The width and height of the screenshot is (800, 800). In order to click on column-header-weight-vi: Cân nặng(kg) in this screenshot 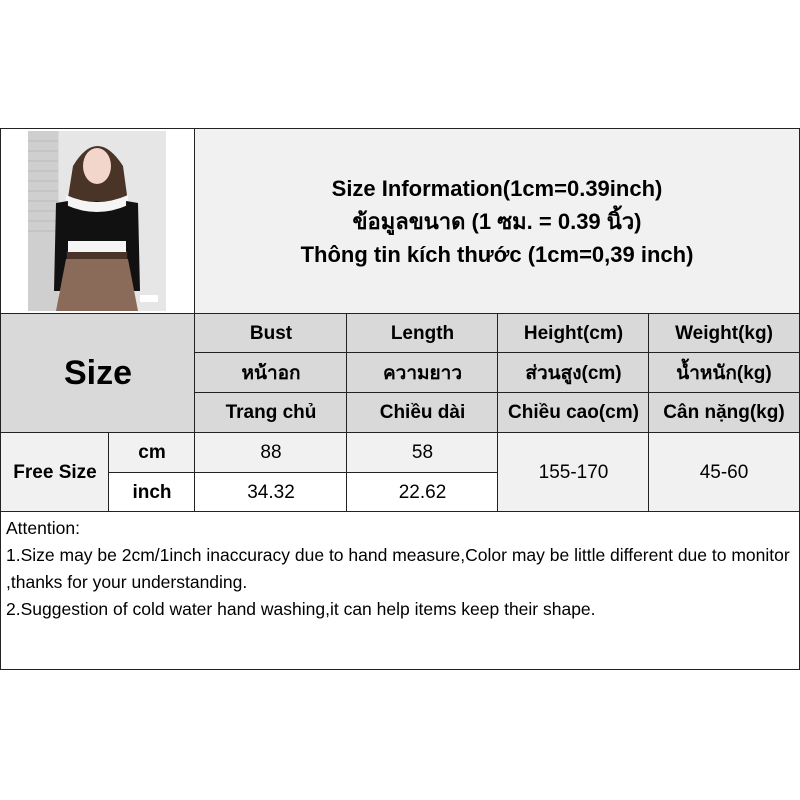, I will do `click(724, 413)`.